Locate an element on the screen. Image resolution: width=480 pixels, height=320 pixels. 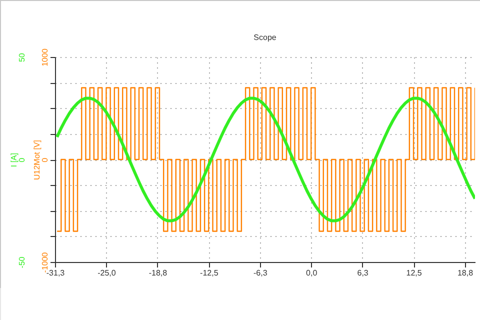
x-tick-label: -18,8 is located at coordinates (158, 273).